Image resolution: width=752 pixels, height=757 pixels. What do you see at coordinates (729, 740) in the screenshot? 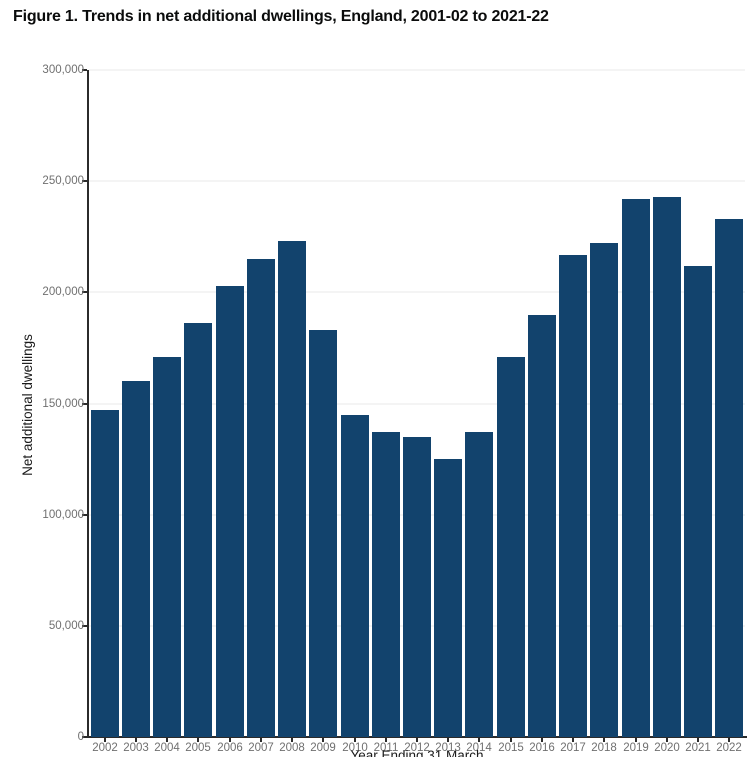
I see `x-tick-2022` at bounding box center [729, 740].